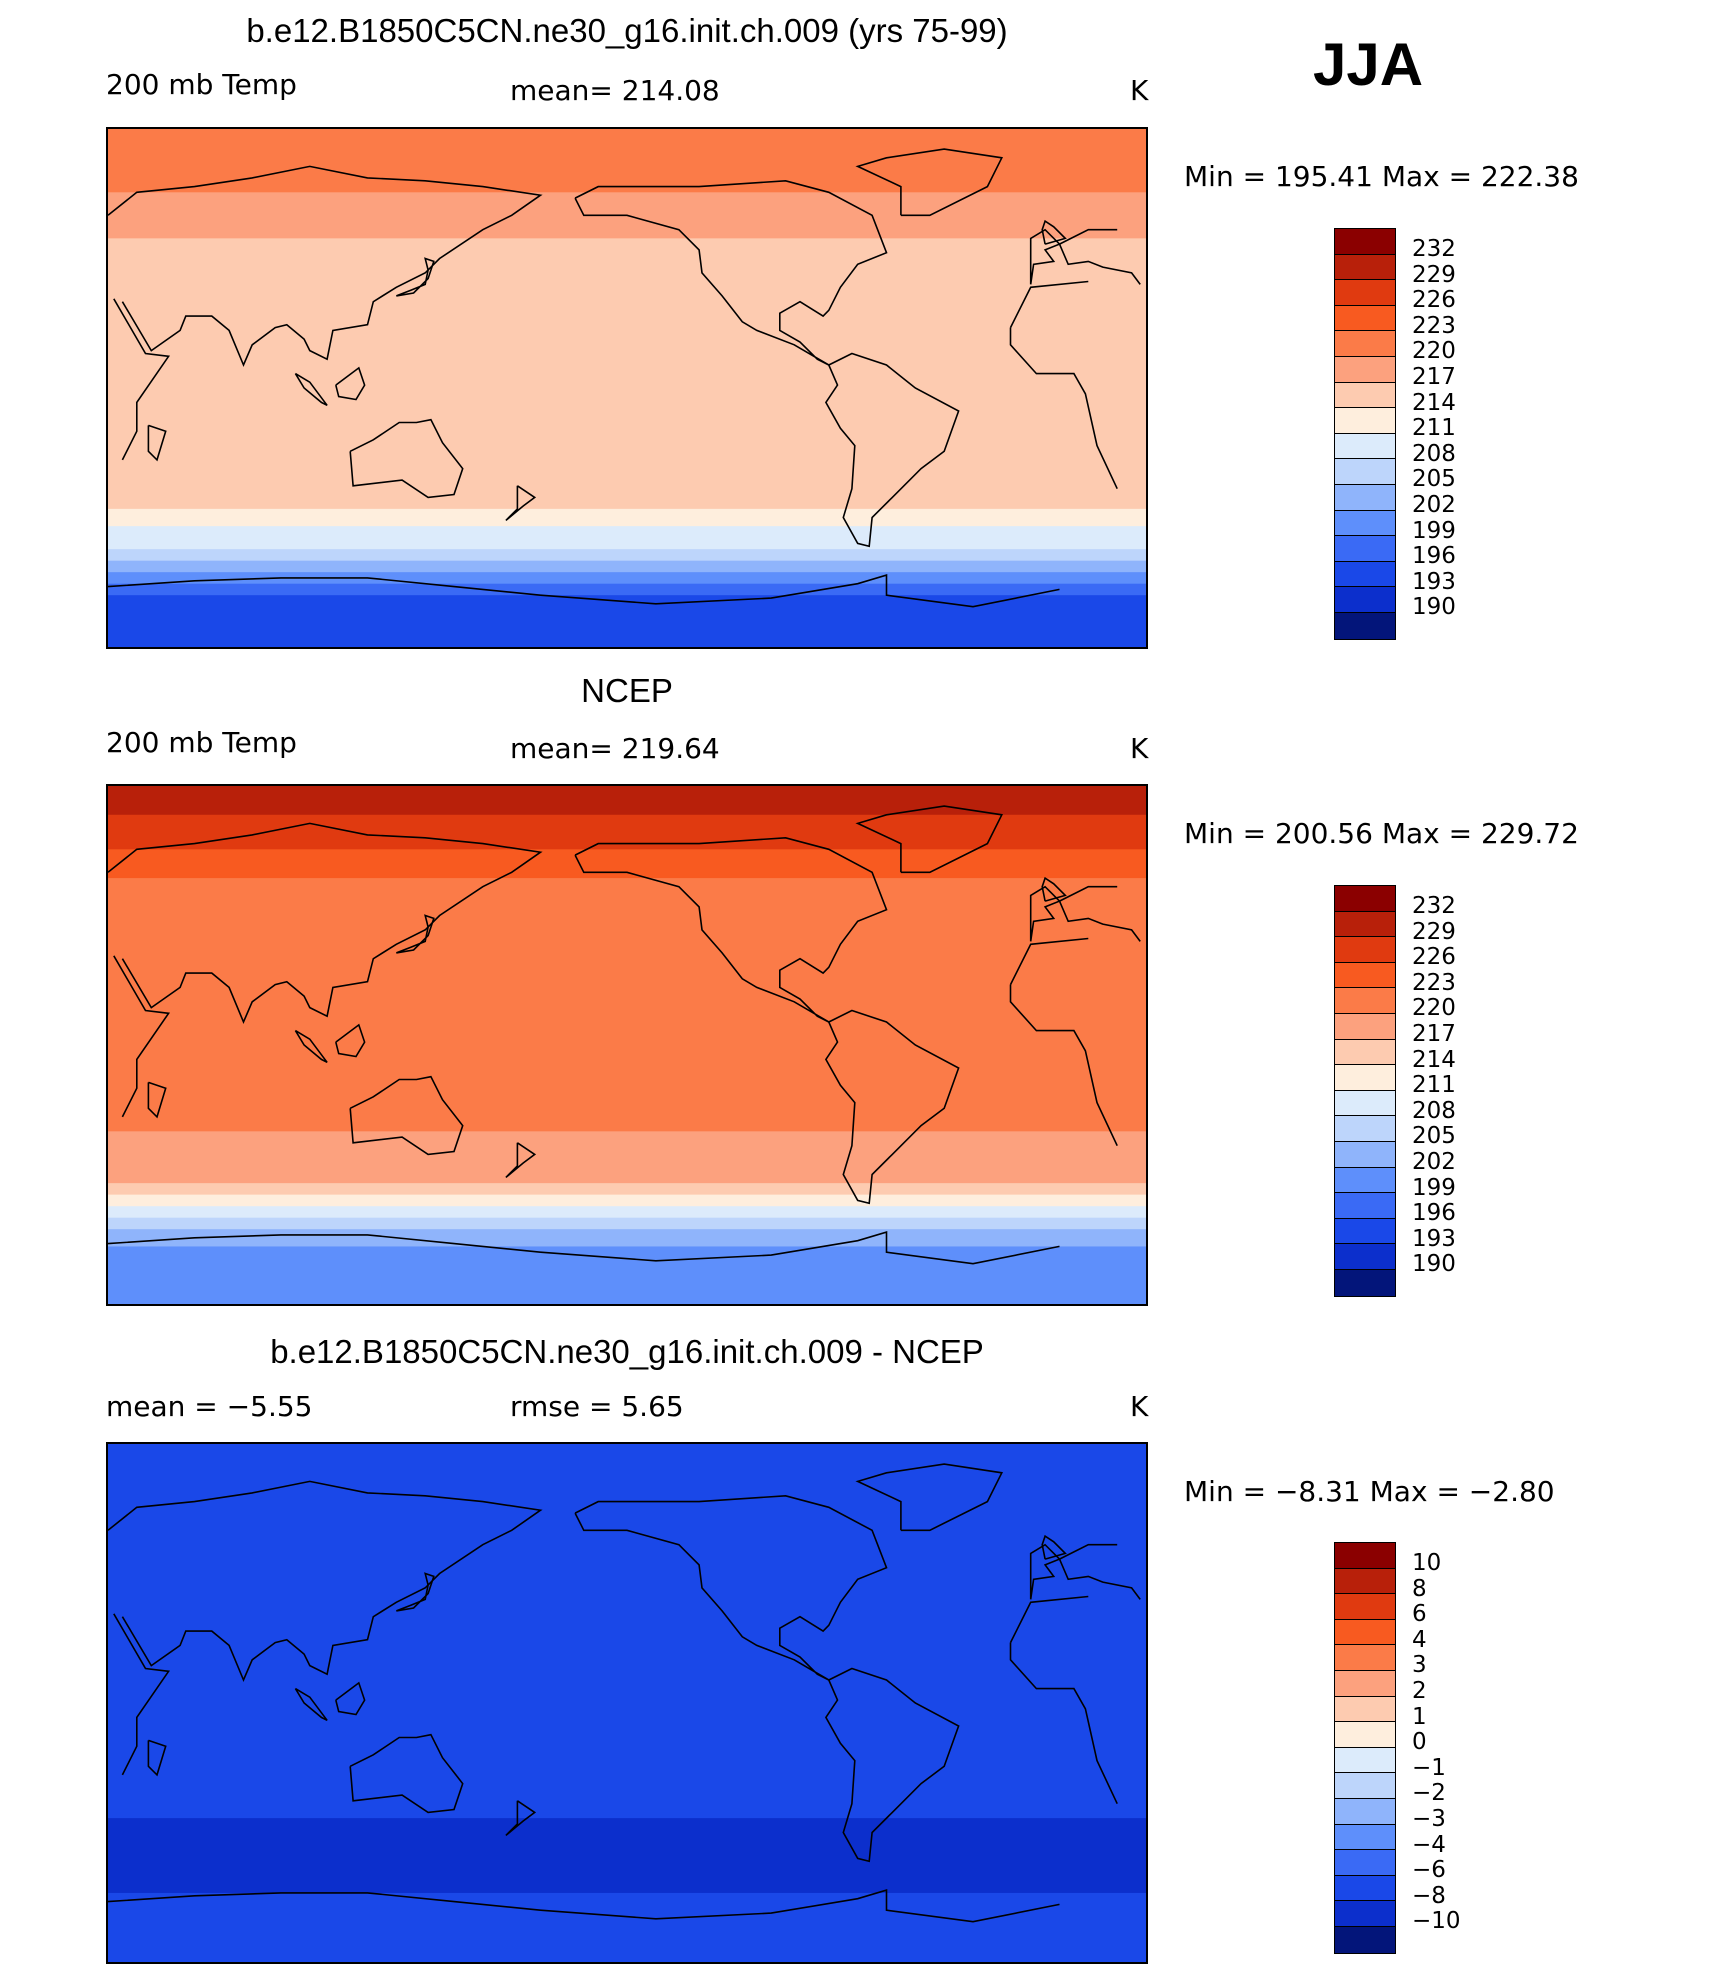  I want to click on colorbar-tick-label: −6, so click(1429, 1870).